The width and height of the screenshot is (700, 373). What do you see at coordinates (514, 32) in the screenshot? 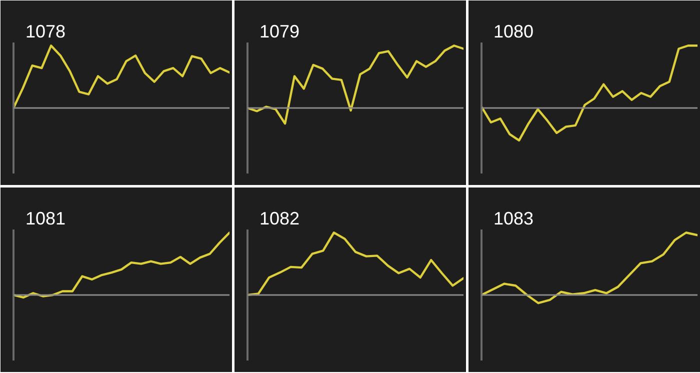
I see `chart-title: 1080` at bounding box center [514, 32].